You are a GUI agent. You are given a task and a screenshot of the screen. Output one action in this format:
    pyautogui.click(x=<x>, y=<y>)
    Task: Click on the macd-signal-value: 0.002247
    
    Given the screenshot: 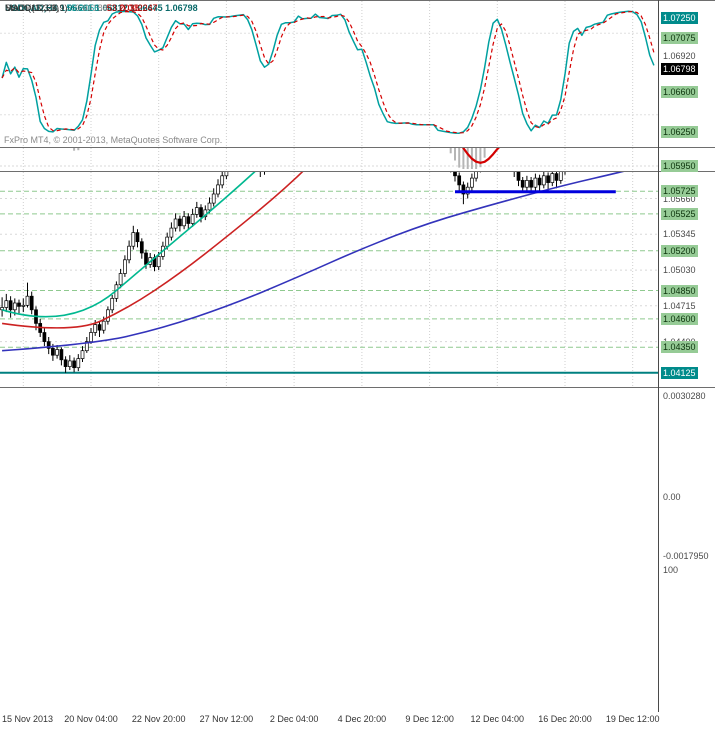 What is the action you would take?
    pyautogui.click(x=139, y=8)
    